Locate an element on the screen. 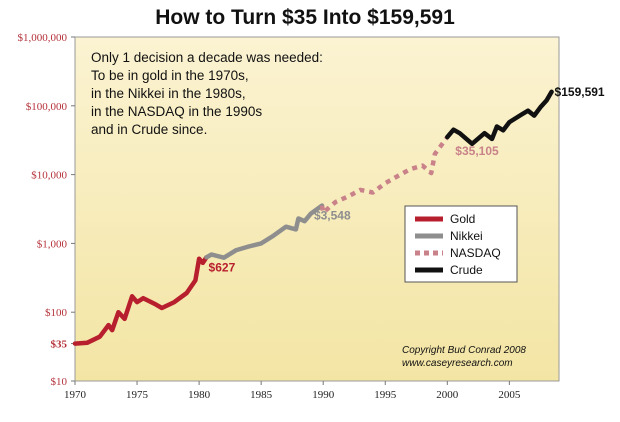  x-tick-label: 1975 is located at coordinates (137, 395).